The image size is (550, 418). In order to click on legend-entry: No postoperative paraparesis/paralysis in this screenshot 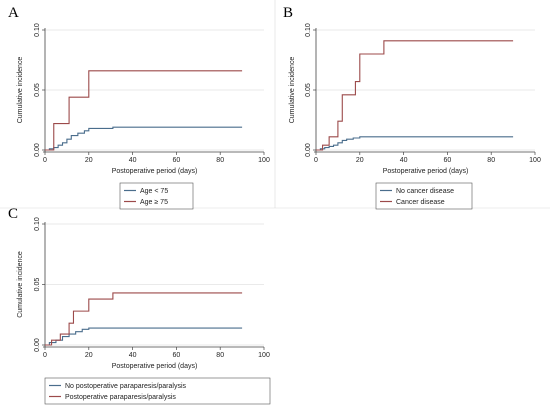, I will do `click(126, 386)`.